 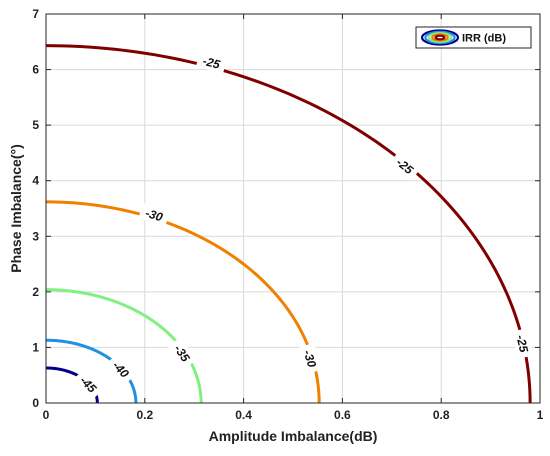 What do you see at coordinates (441, 415) in the screenshot?
I see `x-tick-label: 0.8` at bounding box center [441, 415].